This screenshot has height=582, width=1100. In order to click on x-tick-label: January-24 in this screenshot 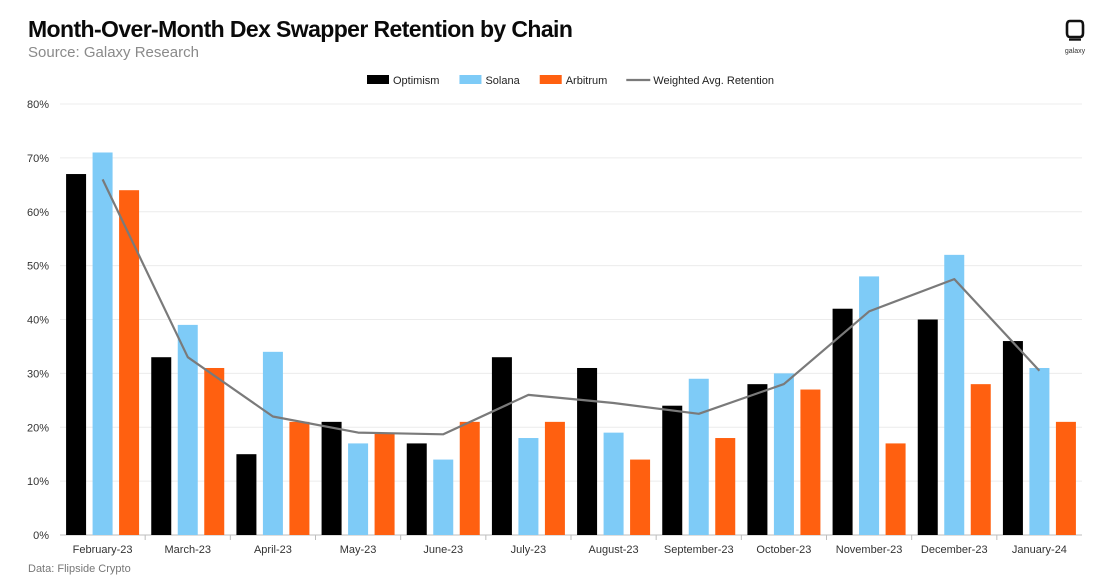, I will do `click(1039, 550)`.